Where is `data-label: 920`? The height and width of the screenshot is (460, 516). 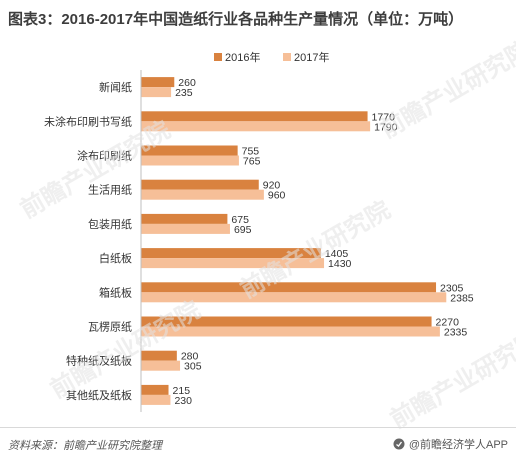 data-label: 920 is located at coordinates (272, 186).